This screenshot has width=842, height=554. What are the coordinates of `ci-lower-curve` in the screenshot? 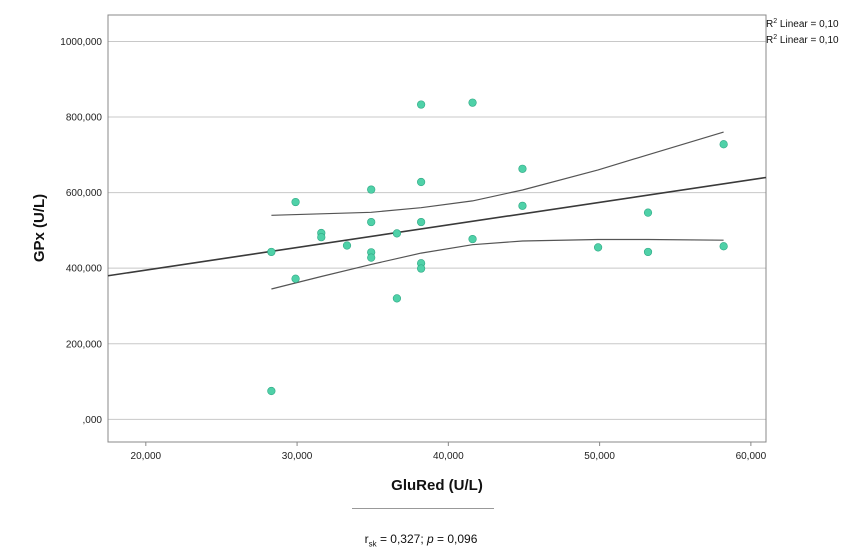 It's located at (497, 264).